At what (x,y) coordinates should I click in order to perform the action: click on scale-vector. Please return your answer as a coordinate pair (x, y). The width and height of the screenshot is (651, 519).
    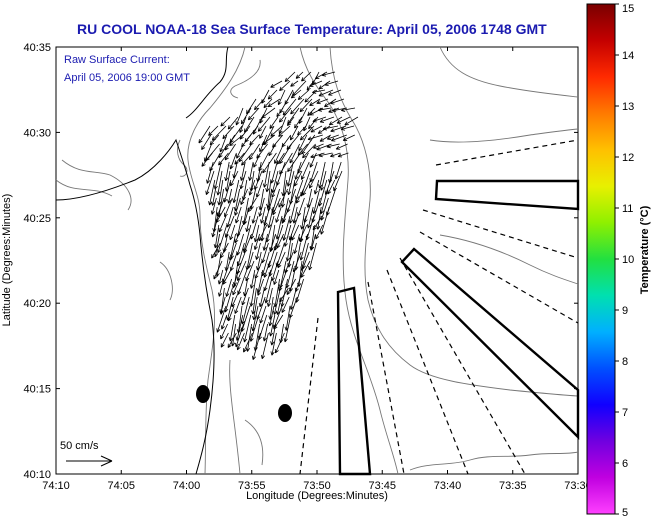
    Looking at the image, I should click on (89, 461).